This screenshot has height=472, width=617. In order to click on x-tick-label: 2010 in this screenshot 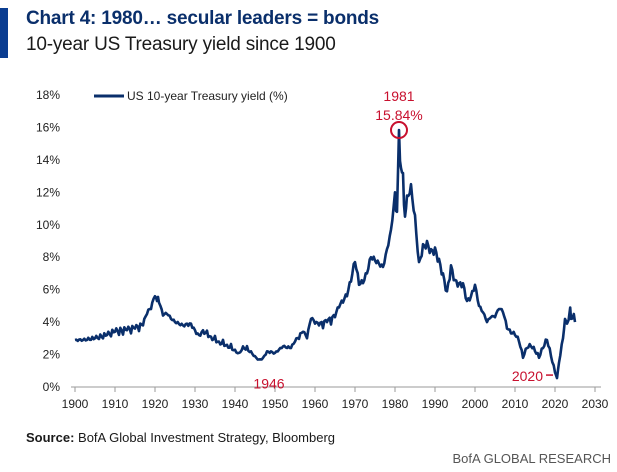, I will do `click(515, 404)`.